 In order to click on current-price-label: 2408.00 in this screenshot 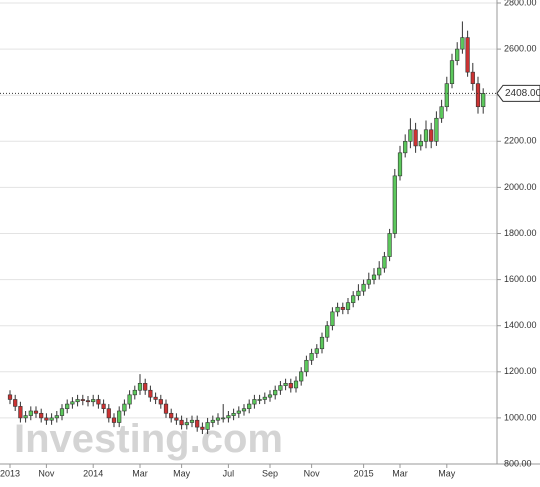, I will do `click(522, 93)`.